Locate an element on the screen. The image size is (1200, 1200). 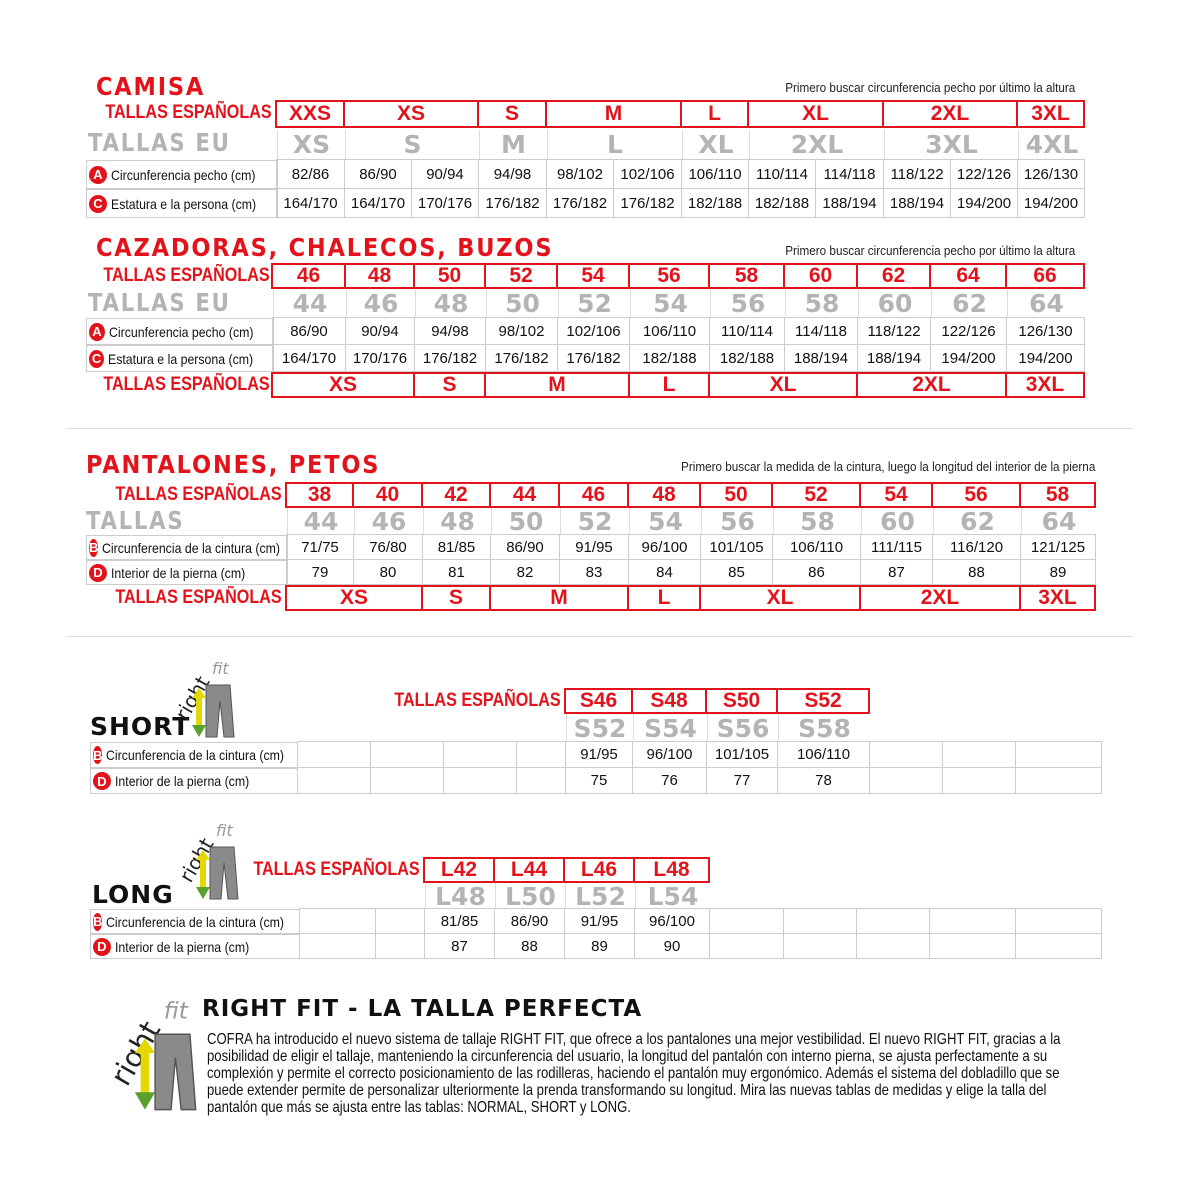
cazadoras-spanish-sizes-label: TALLAS ESPAÑOLAS is located at coordinates (186, 275).